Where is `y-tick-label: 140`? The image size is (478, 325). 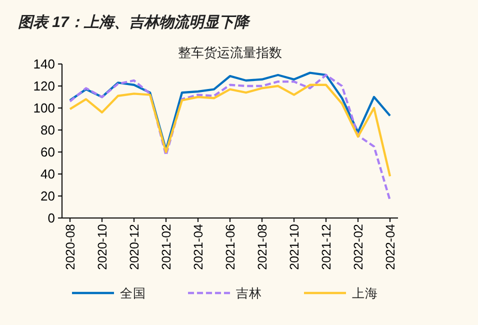 y-tick-label: 140 is located at coordinates (44, 64).